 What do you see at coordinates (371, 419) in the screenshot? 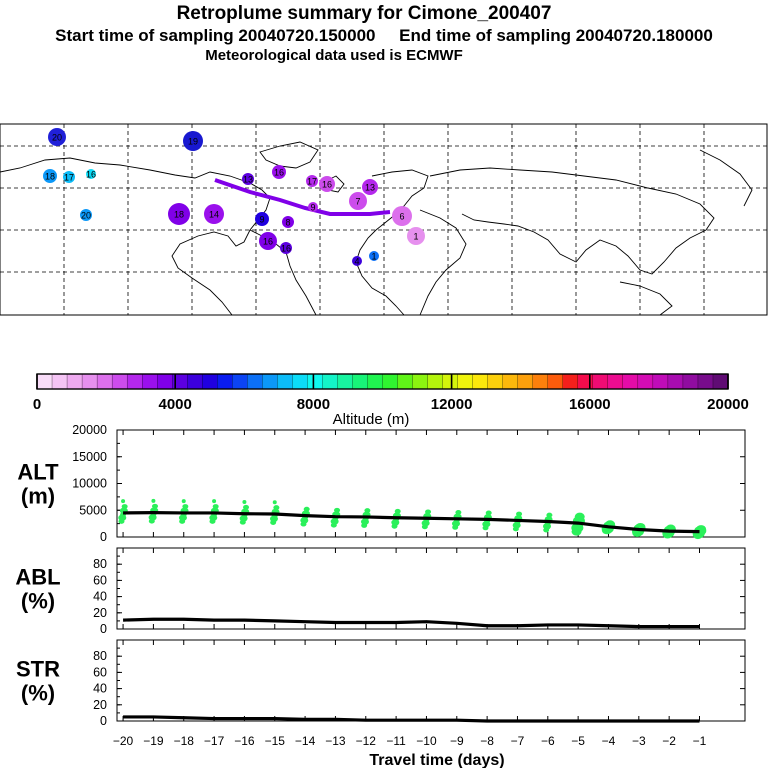
I see `colorbar-label: Altitude (m)` at bounding box center [371, 419].